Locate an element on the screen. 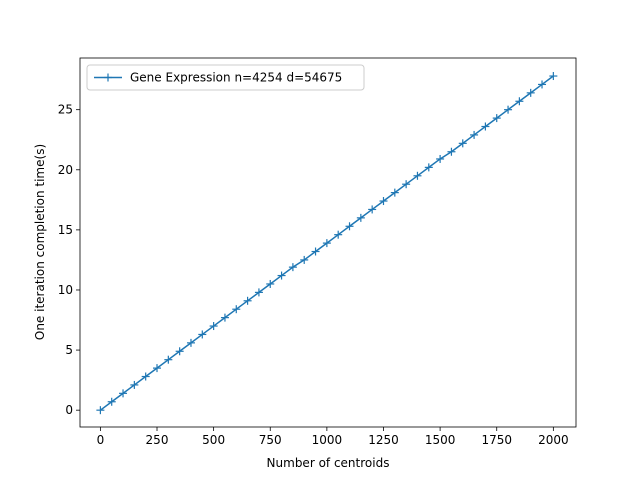 Image resolution: width=640 pixels, height=480 pixels. y-tick-label: 5 is located at coordinates (69, 350).